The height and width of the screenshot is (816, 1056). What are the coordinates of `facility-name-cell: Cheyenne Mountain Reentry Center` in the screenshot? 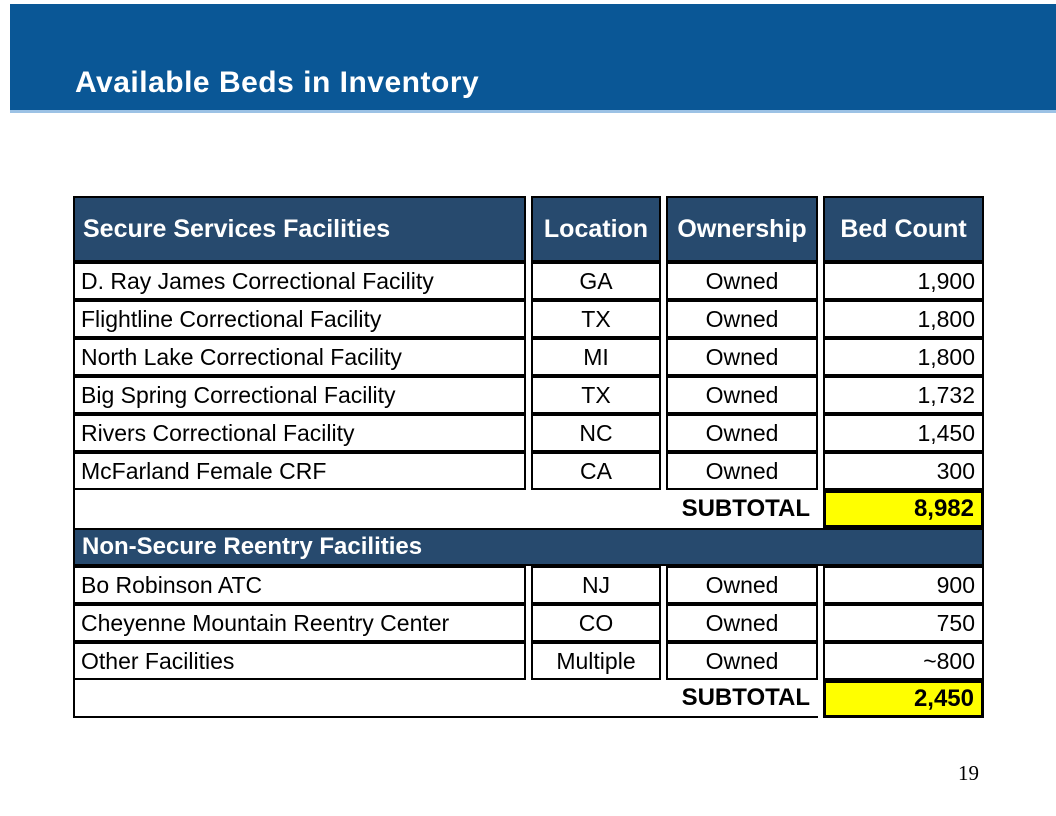 It's located at (299, 623).